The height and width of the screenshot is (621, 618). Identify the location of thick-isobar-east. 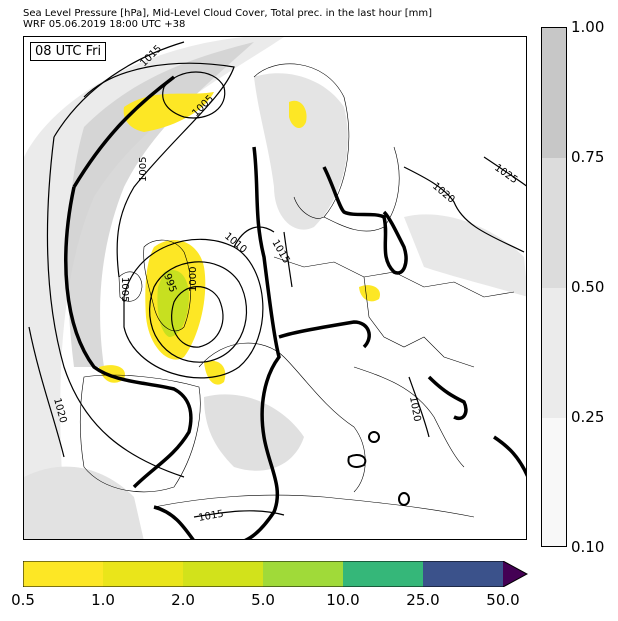
(509, 456).